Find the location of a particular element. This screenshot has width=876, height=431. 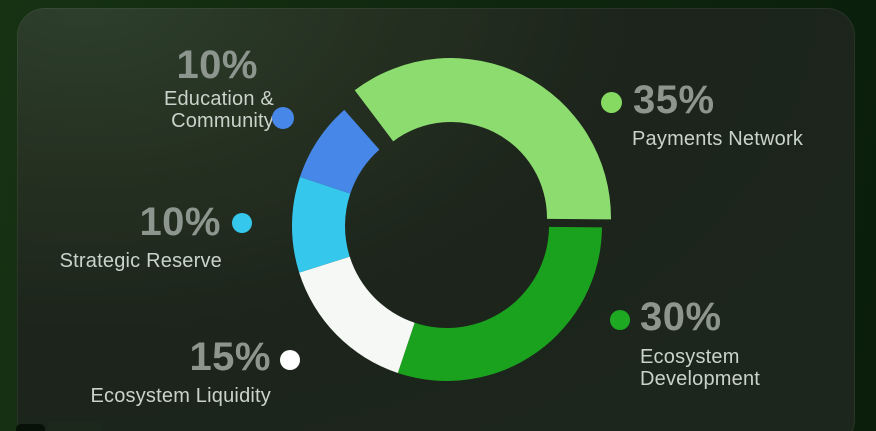

ecosystem-liquidity-percent: 15% is located at coordinates (230, 357).